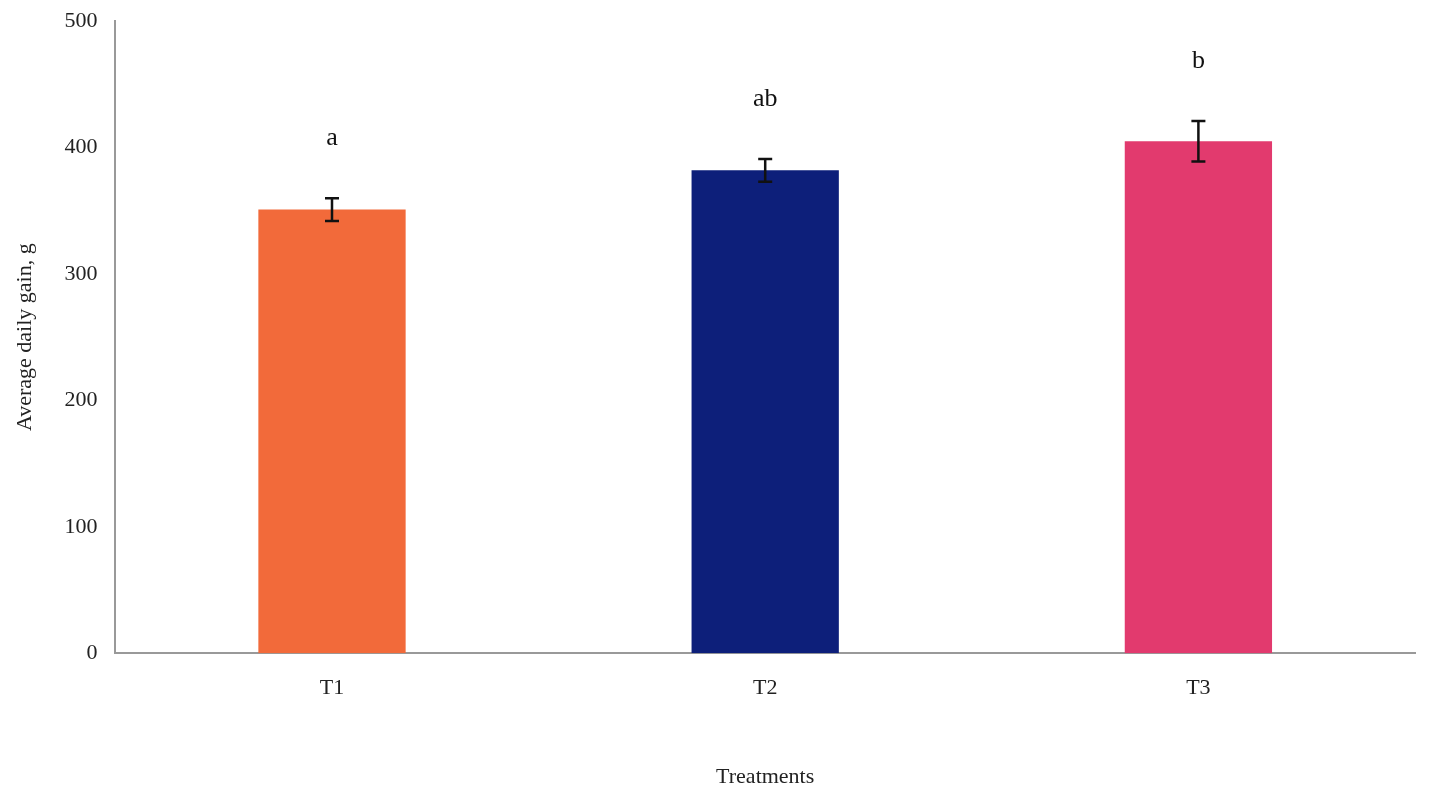  I want to click on annotation: b, so click(1198, 59).